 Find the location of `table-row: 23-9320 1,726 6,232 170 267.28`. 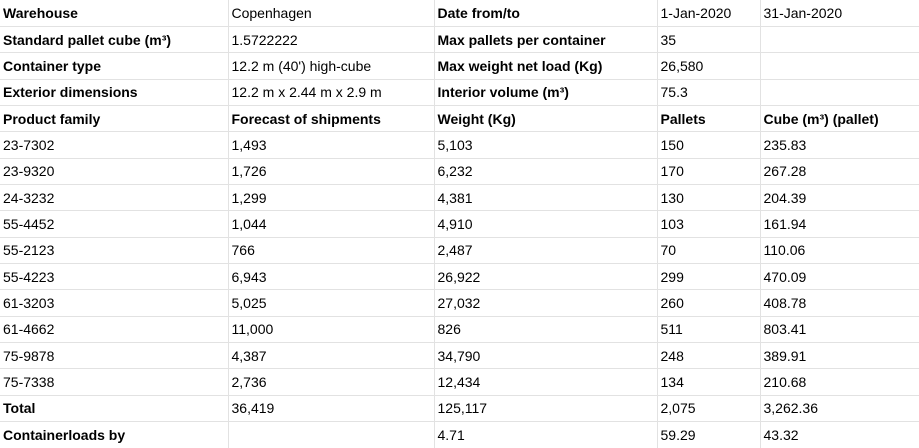

table-row: 23-9320 1,726 6,232 170 267.28 is located at coordinates (459, 171).